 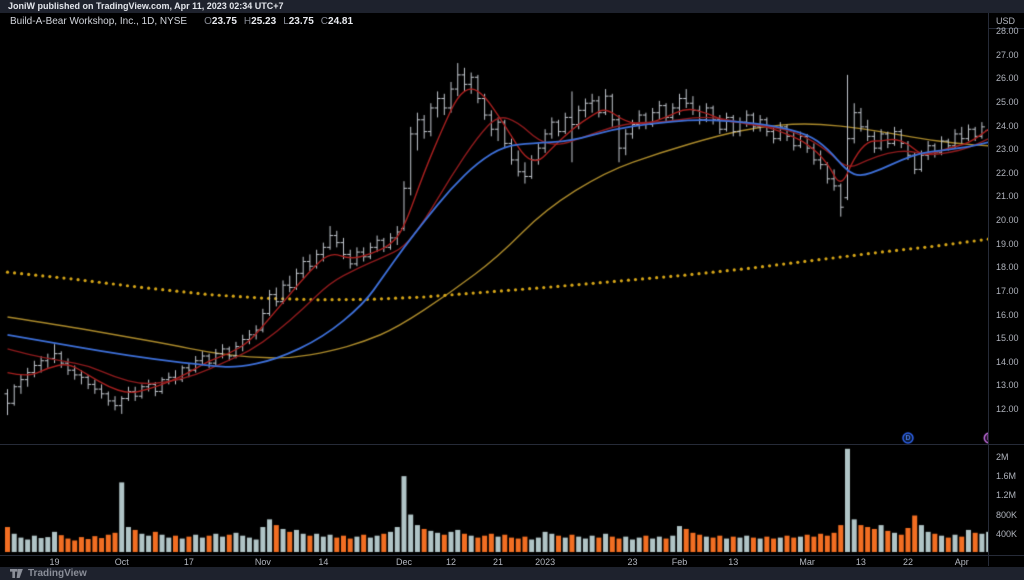 What do you see at coordinates (1007, 385) in the screenshot?
I see `price-tick-label: 13.00` at bounding box center [1007, 385].